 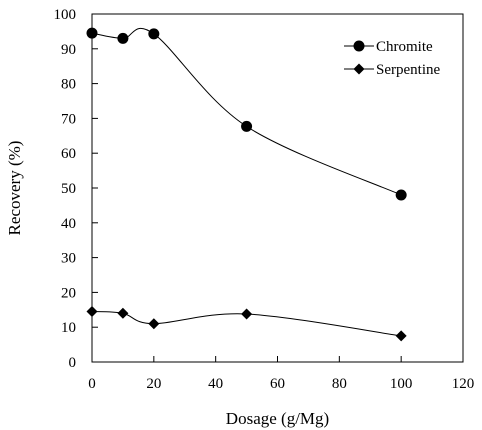 I want to click on y-tick-label: 70, so click(x=68, y=119).